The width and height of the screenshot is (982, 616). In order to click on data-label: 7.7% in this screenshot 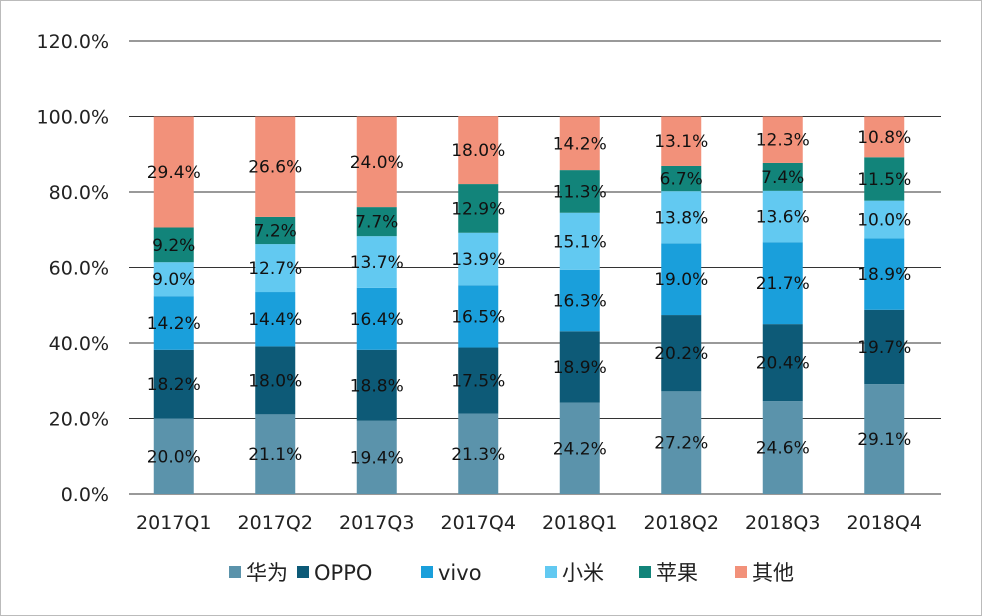, I will do `click(376, 223)`.